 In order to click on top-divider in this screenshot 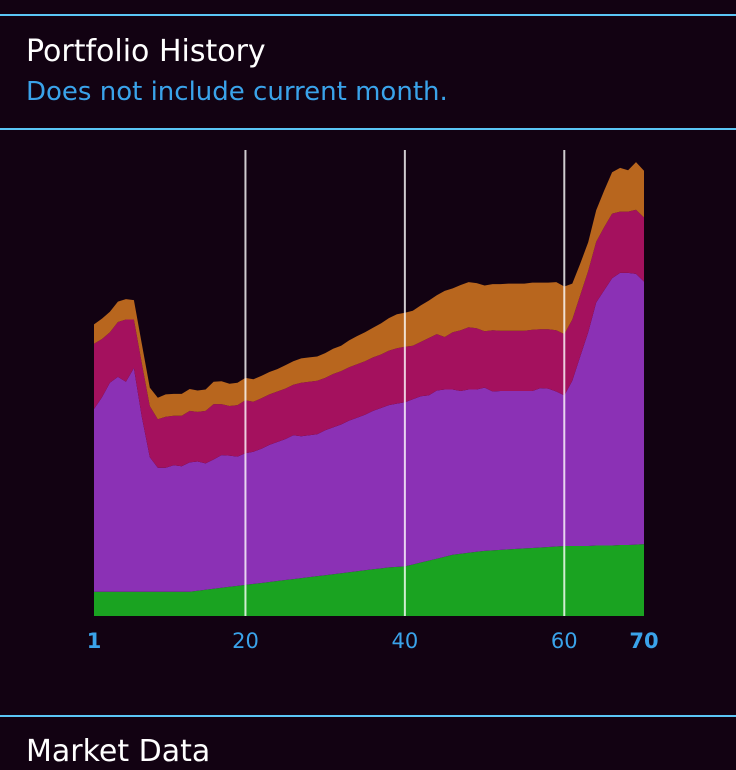, I will do `click(368, 15)`.